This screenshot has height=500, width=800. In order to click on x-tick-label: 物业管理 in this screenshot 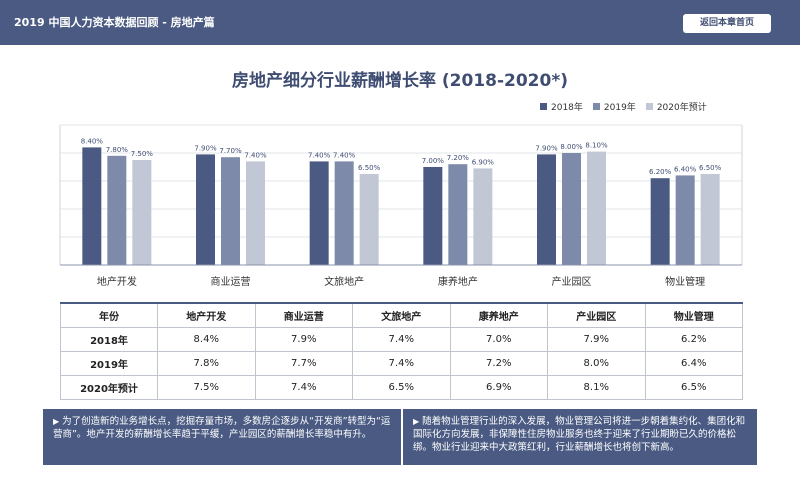, I will do `click(685, 281)`.